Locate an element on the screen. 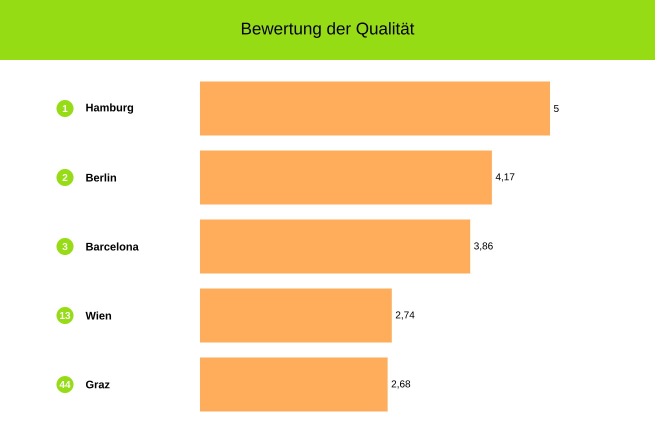  data-label: 5 is located at coordinates (556, 108).